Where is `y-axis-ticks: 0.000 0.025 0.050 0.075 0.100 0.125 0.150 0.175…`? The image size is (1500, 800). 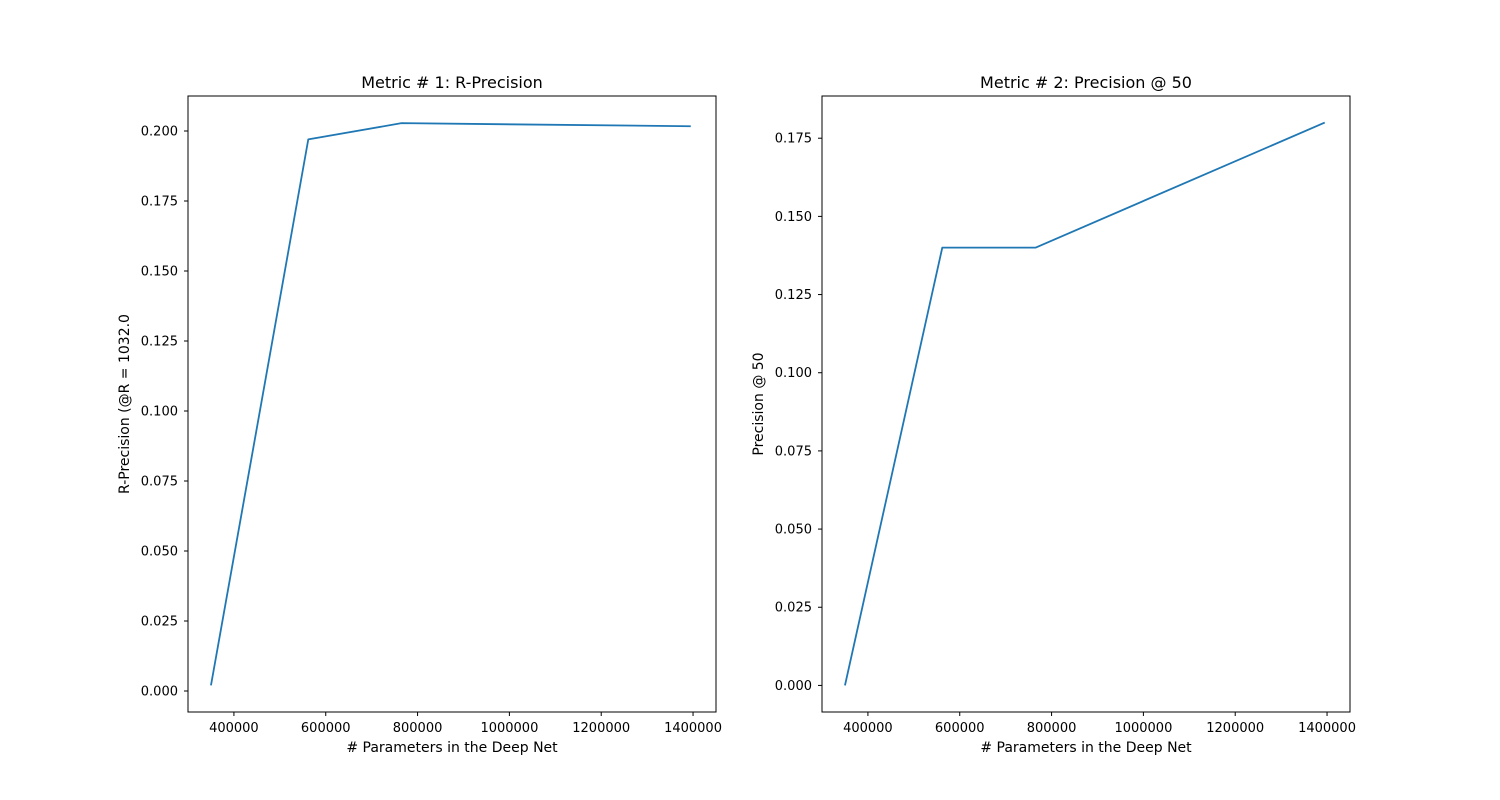
y-axis-ticks: 0.000 0.025 0.050 0.075 0.100 0.125 0.150 0.175… is located at coordinates (164, 412).